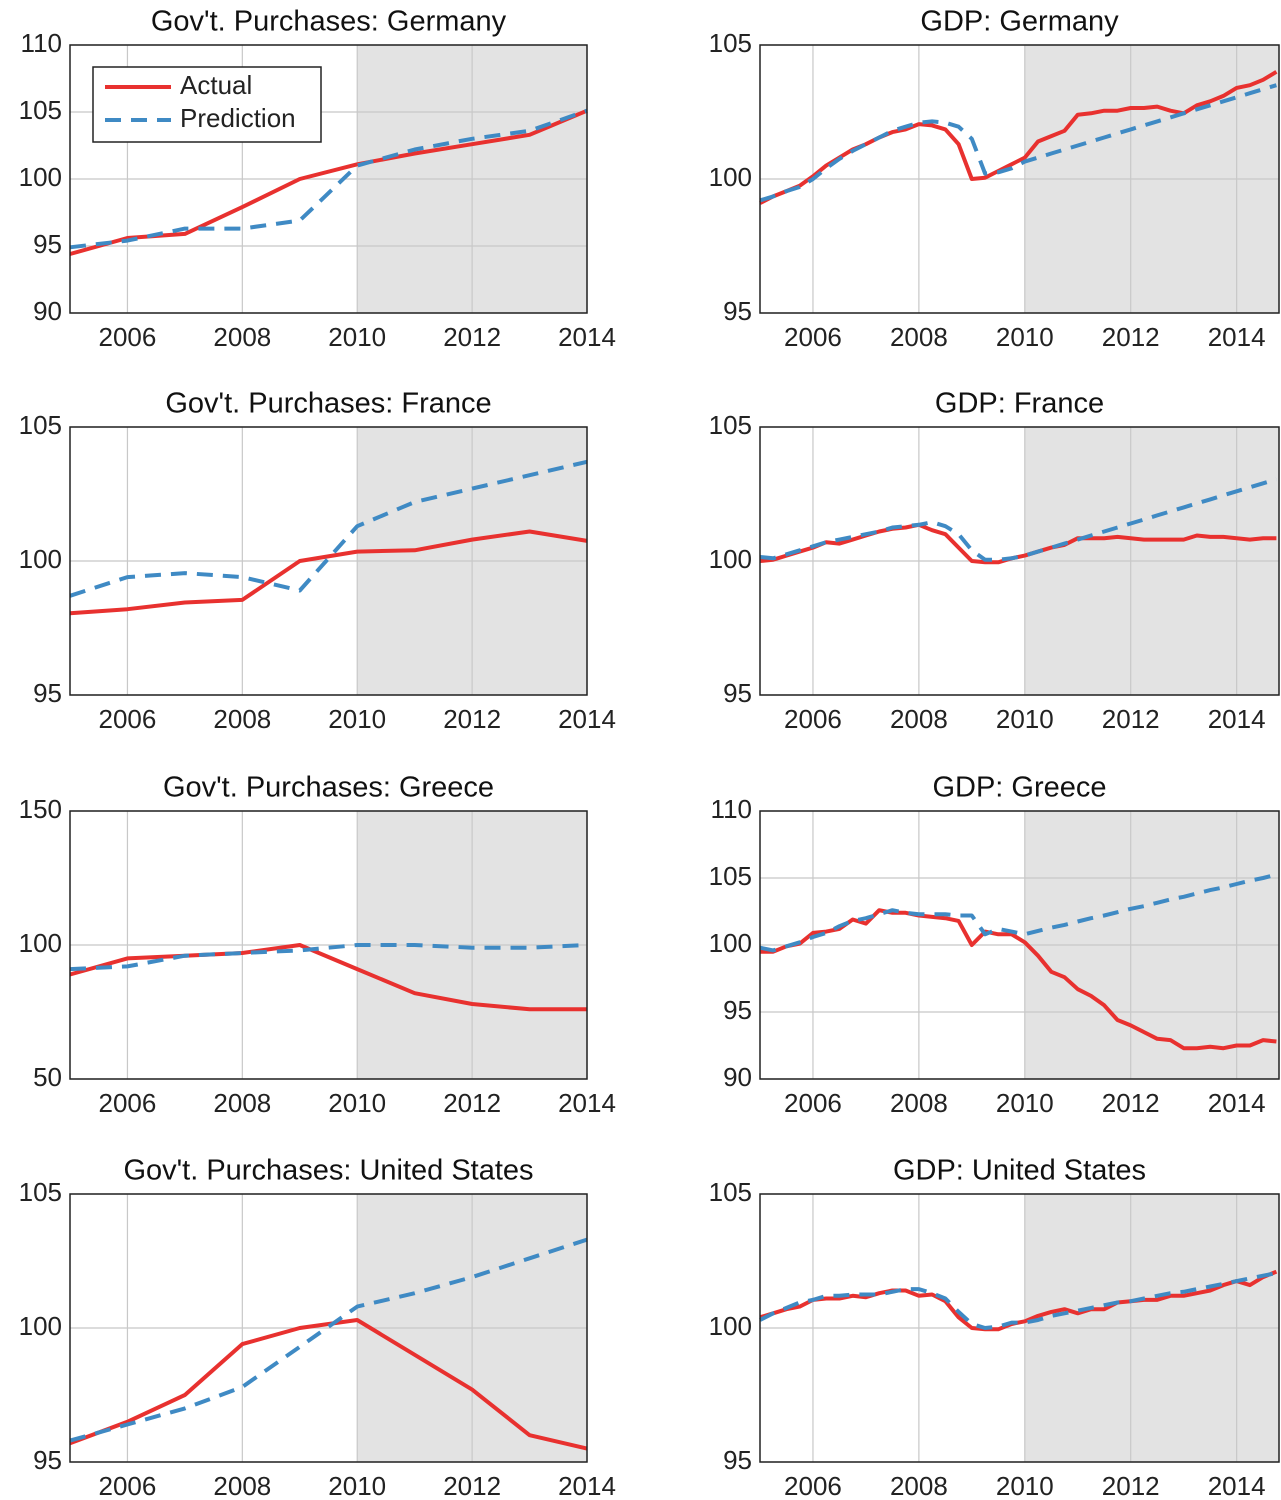  Describe the element at coordinates (1019, 404) in the screenshot. I see `chart-title: GDP: France` at that location.